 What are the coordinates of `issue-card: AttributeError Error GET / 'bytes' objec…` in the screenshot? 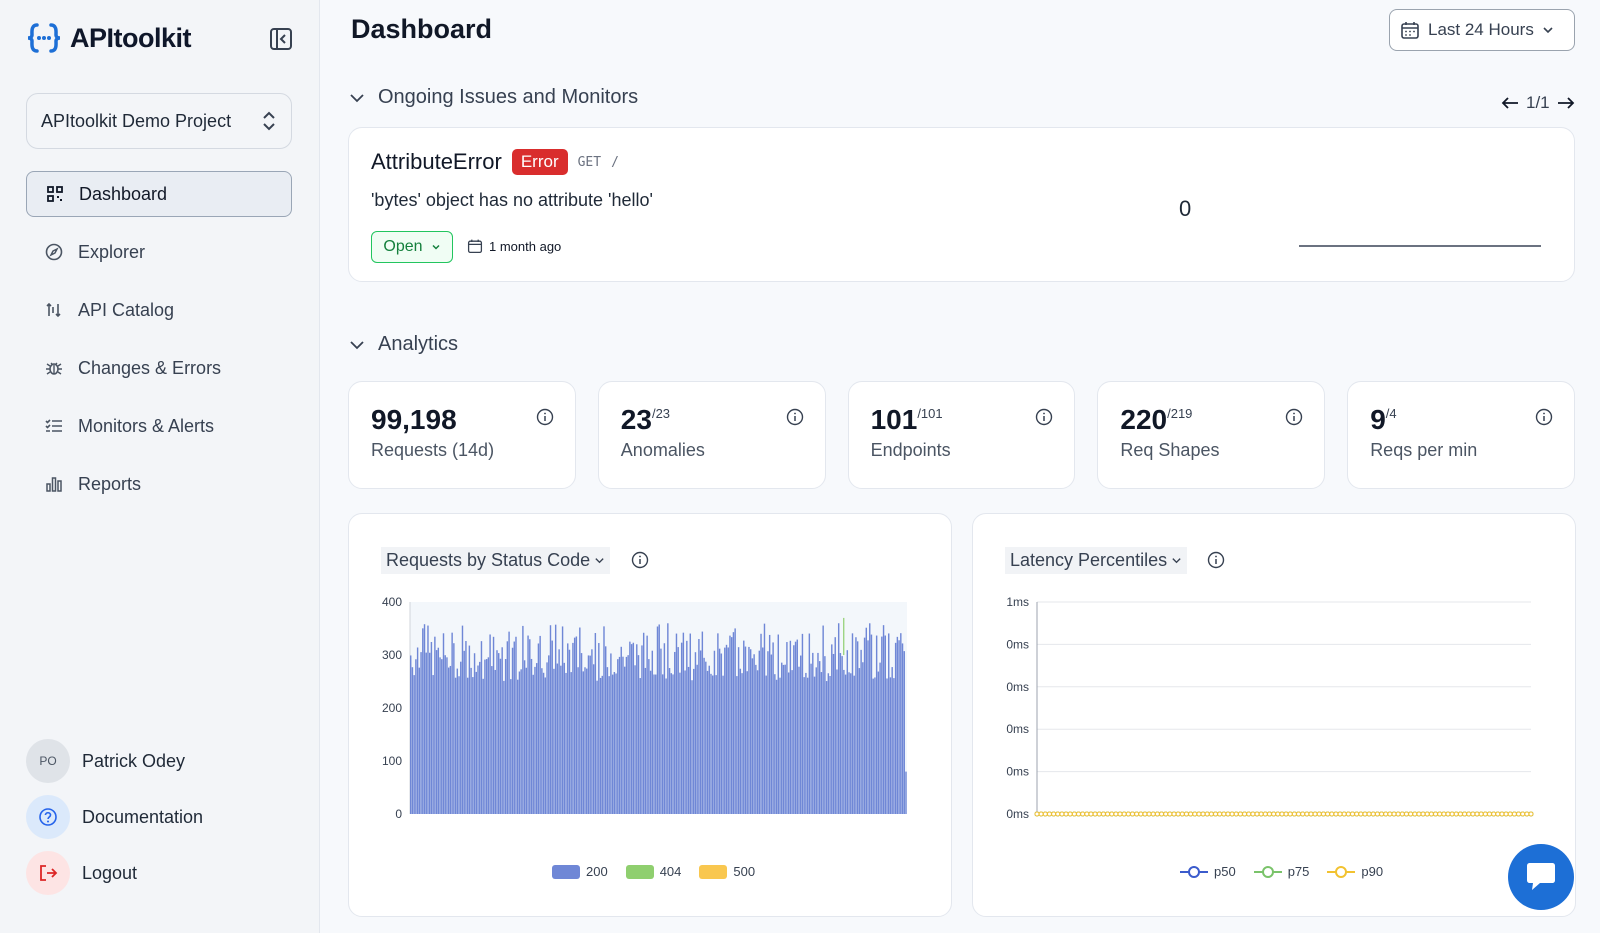 It's located at (961, 204).